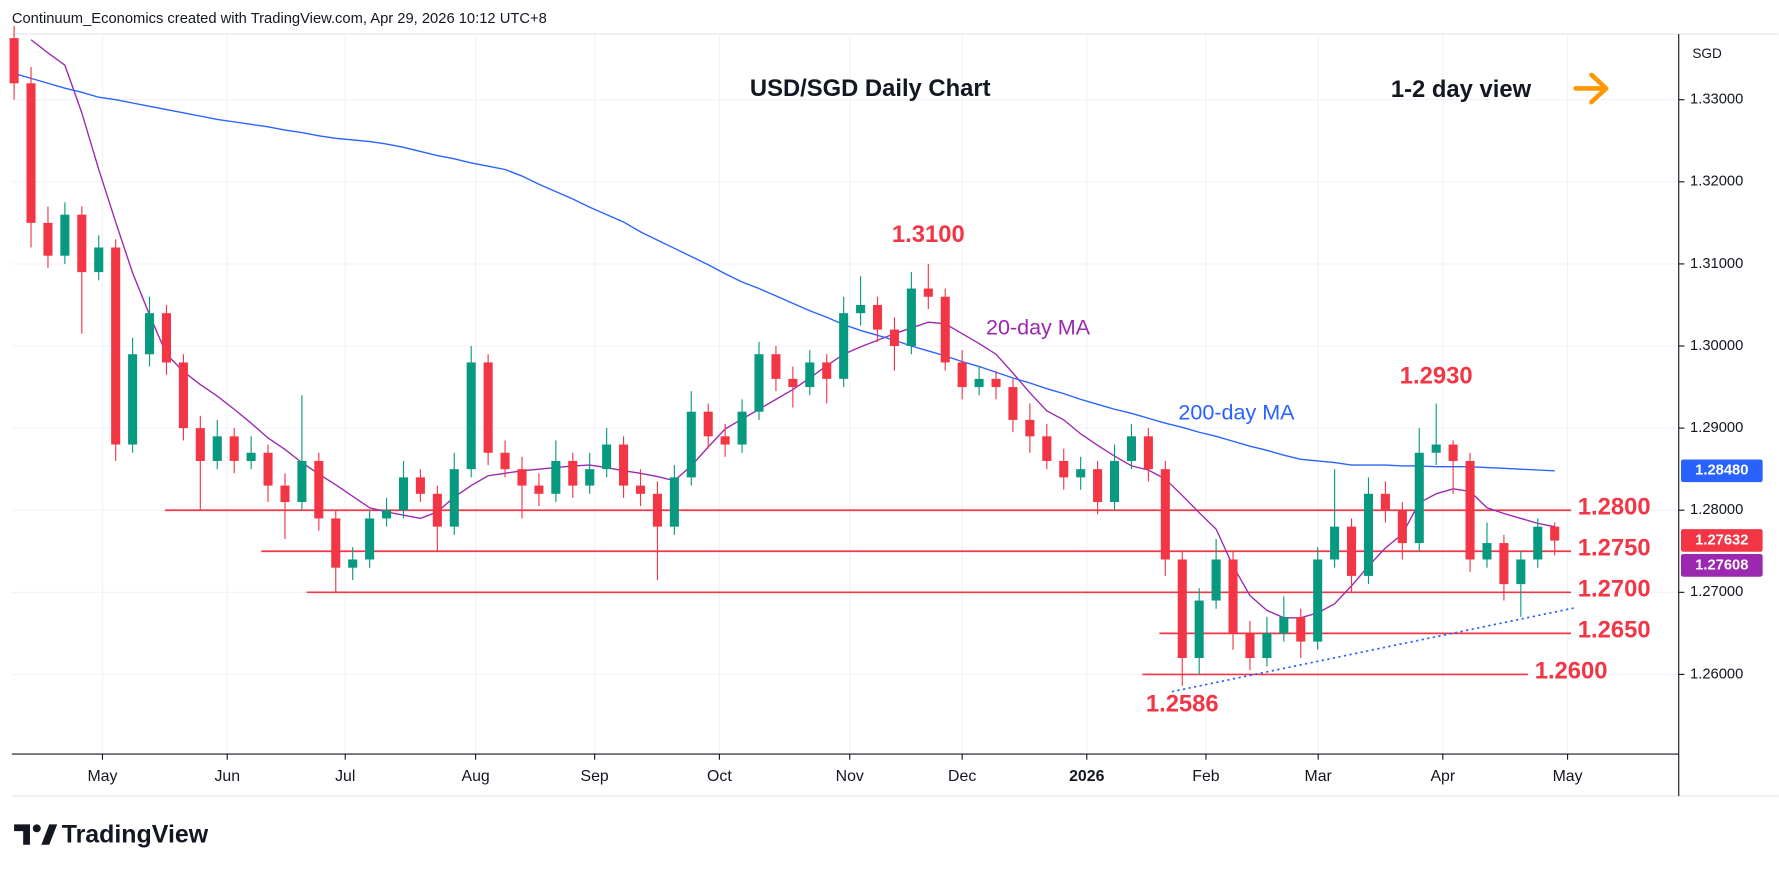  I want to click on level-label: 1.2650, so click(1614, 629).